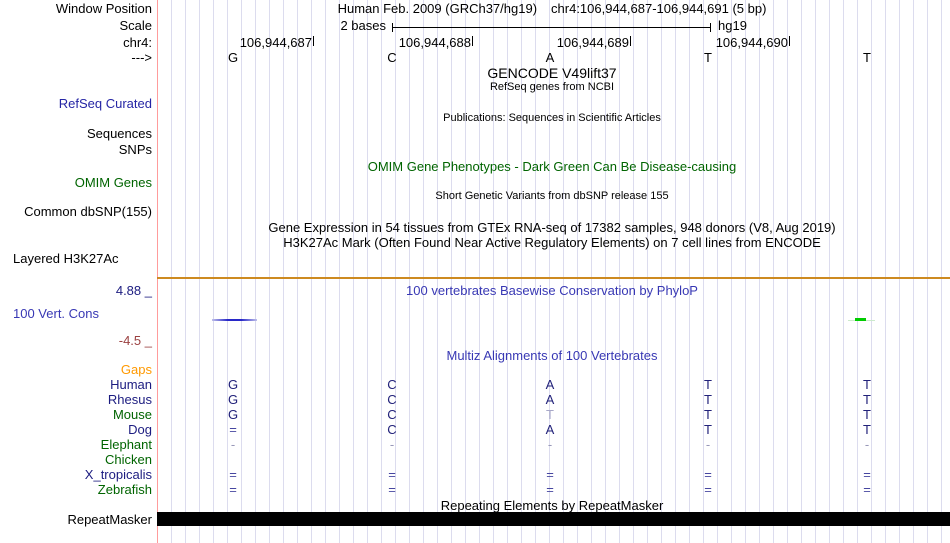  I want to click on scale-ruler-tick-right, so click(710, 27).